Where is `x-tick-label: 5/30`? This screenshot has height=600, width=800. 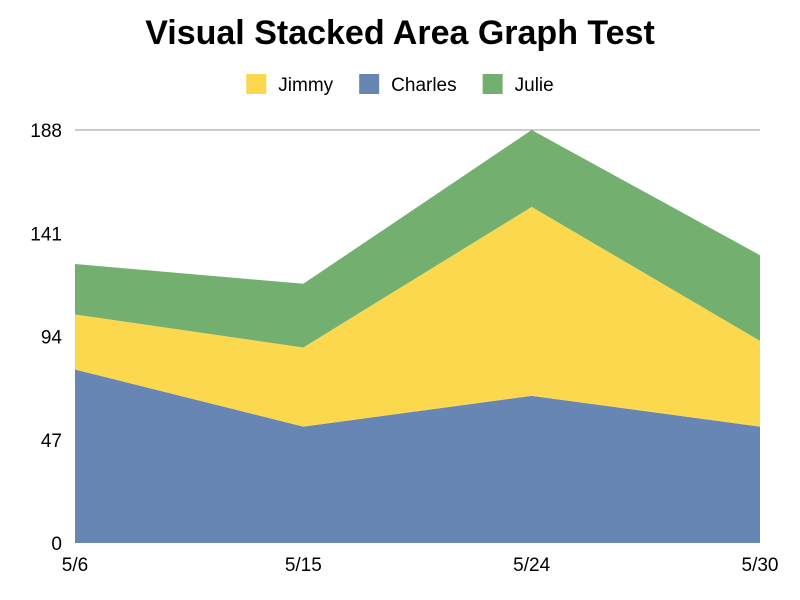 x-tick-label: 5/30 is located at coordinates (760, 565).